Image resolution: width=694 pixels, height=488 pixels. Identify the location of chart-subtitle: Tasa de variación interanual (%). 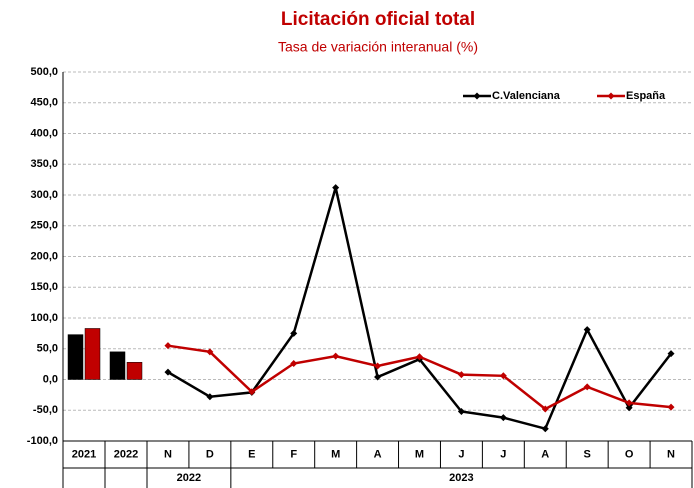
(378, 47).